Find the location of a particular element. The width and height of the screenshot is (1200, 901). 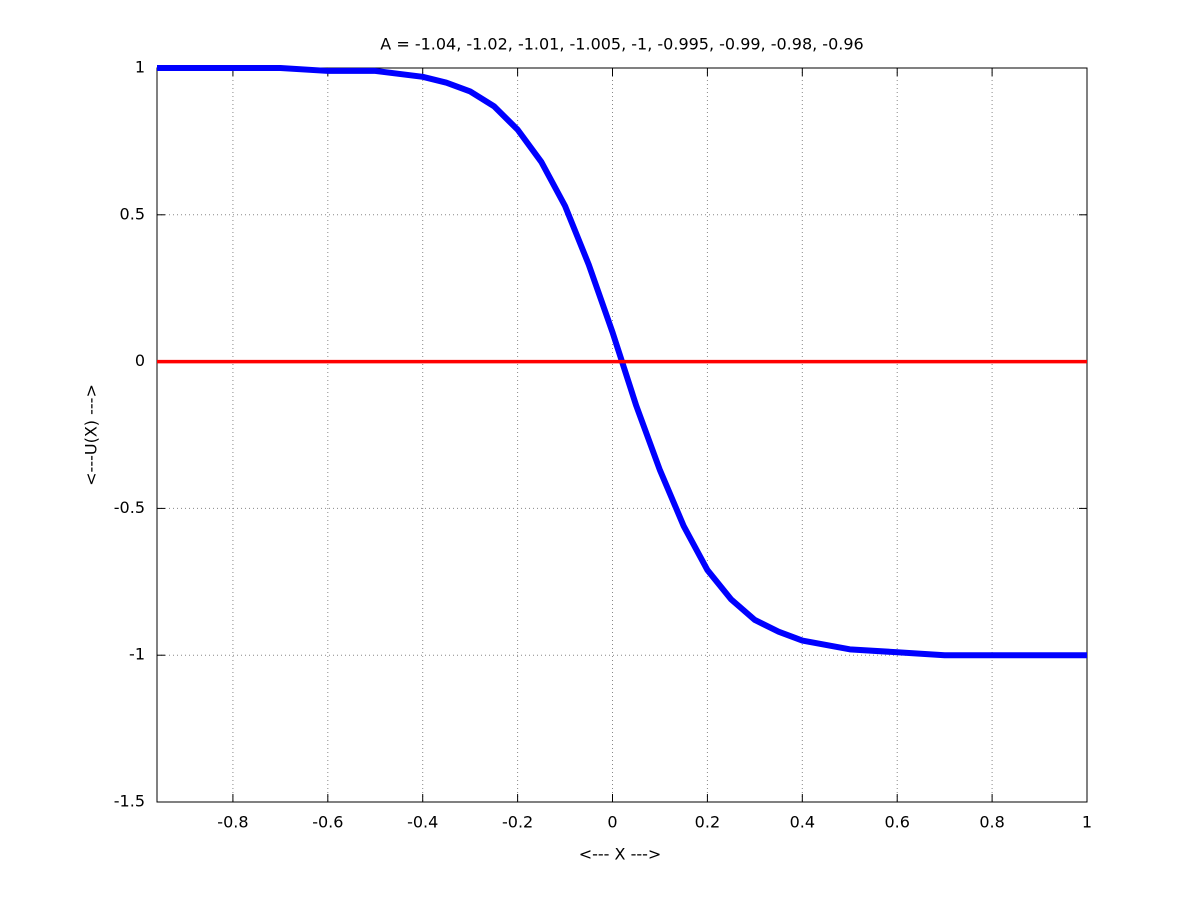

x-tick-label: -0.6 is located at coordinates (327, 822).